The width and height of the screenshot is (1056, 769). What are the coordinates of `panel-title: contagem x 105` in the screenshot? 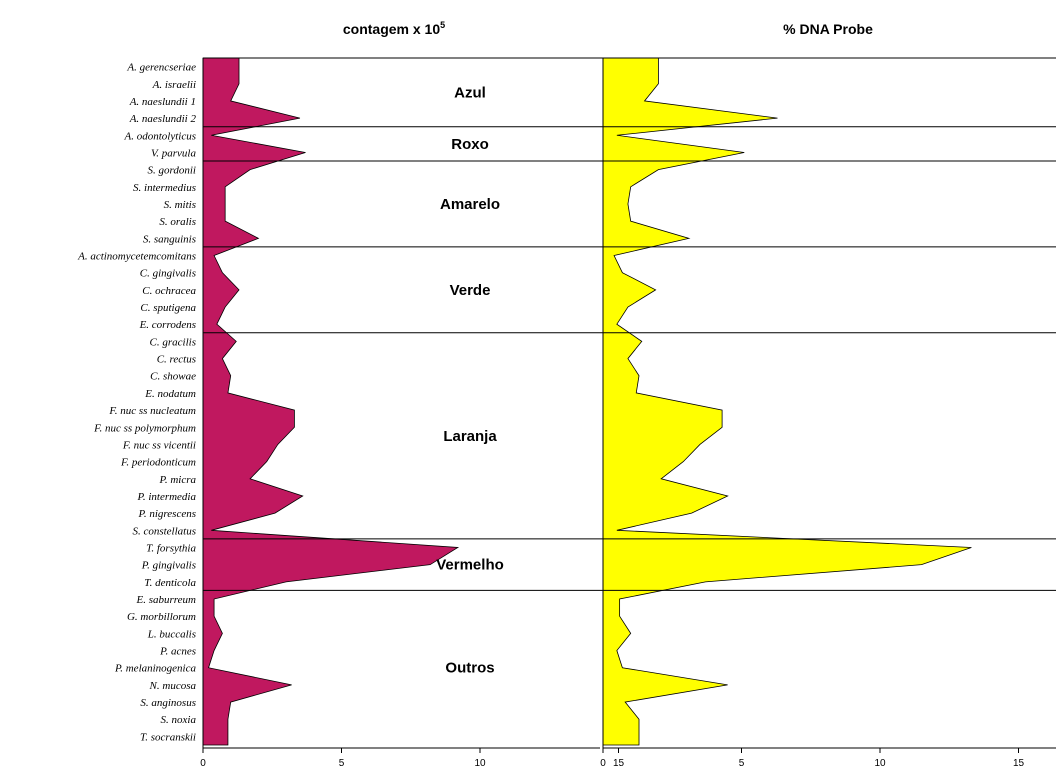 It's located at (394, 28).